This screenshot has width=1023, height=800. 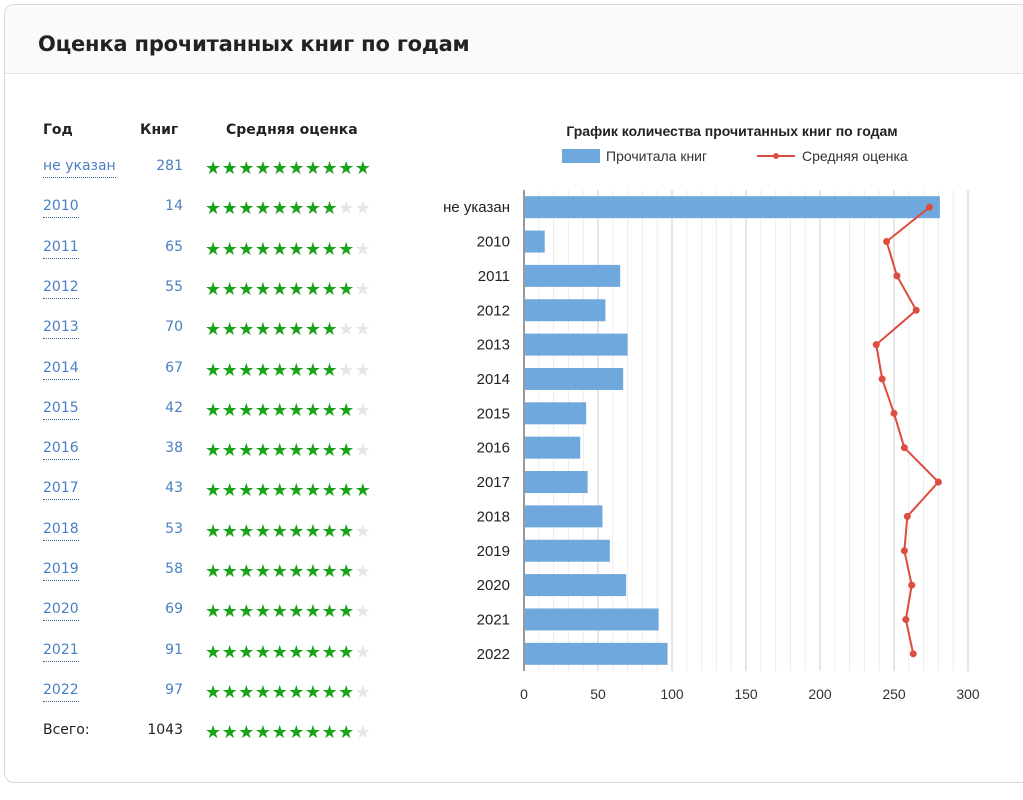 What do you see at coordinates (61, 249) in the screenshot?
I see `year-link: 2011` at bounding box center [61, 249].